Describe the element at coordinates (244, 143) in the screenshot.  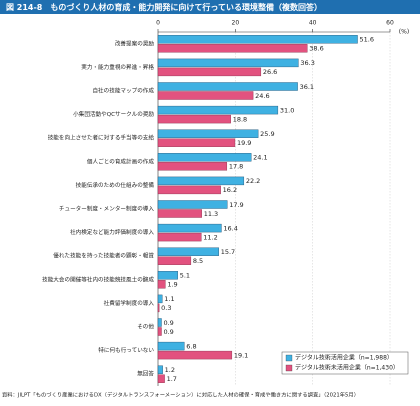
I see `value-label: 19.9` at that location.